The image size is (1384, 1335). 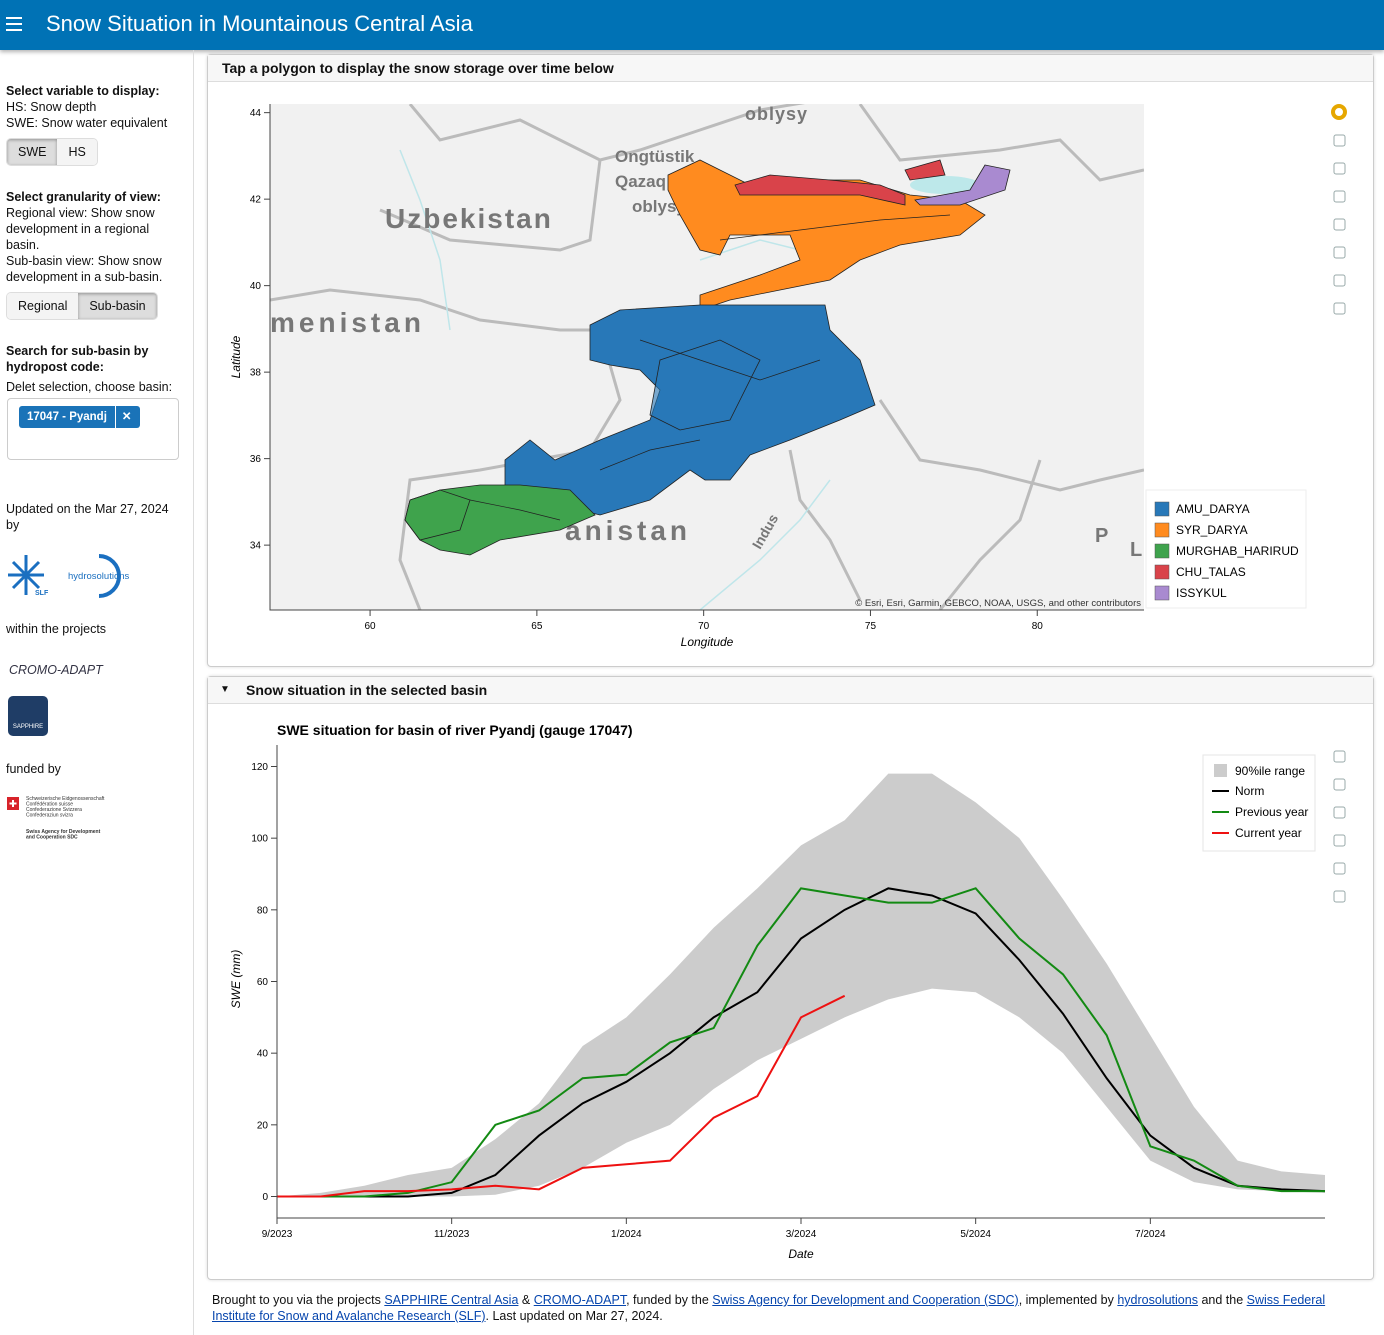 What do you see at coordinates (452, 1234) in the screenshot?
I see `x-tick-label: 11/2023` at bounding box center [452, 1234].